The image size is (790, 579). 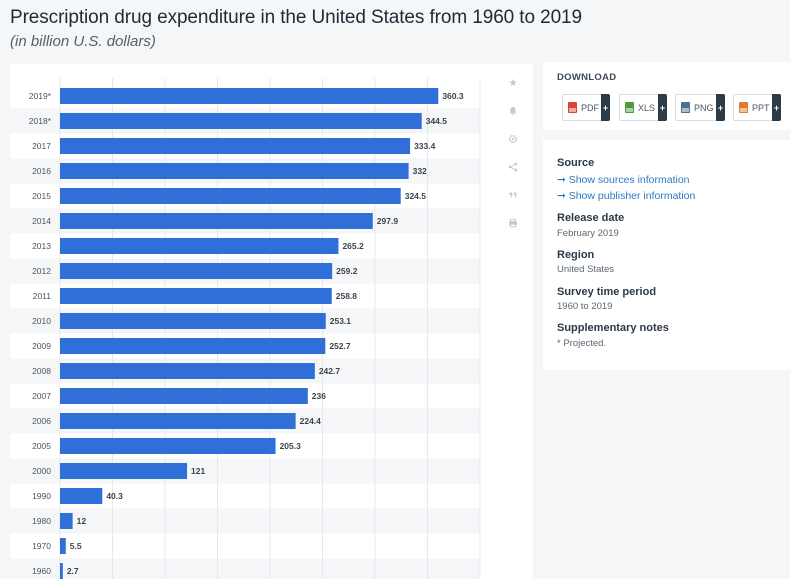 I want to click on value-label: 2.7, so click(x=73, y=571).